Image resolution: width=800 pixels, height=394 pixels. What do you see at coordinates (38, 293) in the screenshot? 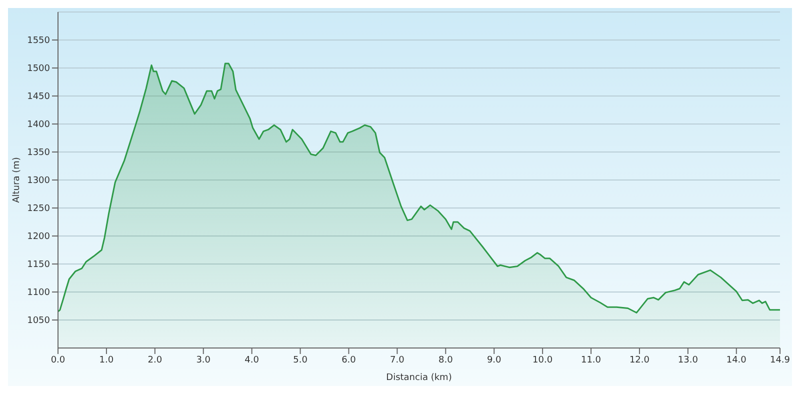
I see `y-tick-label: 1100` at bounding box center [38, 293].